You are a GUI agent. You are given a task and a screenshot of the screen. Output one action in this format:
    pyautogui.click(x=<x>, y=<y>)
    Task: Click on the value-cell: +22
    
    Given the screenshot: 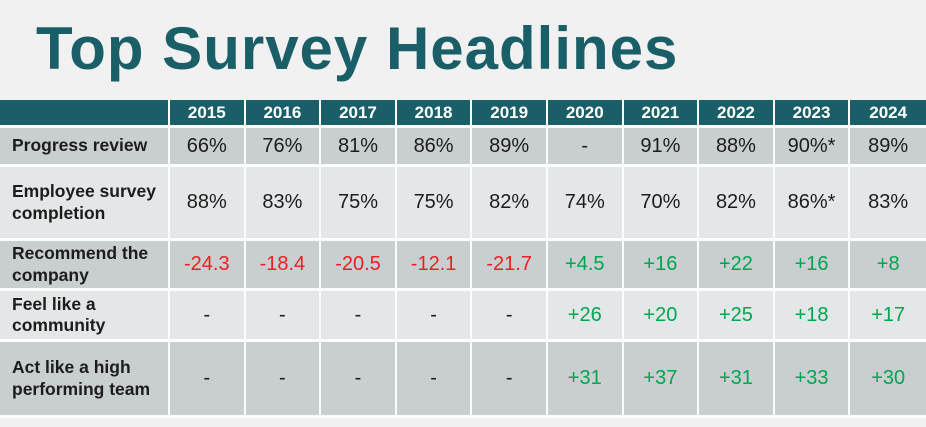 What is the action you would take?
    pyautogui.click(x=737, y=266)
    